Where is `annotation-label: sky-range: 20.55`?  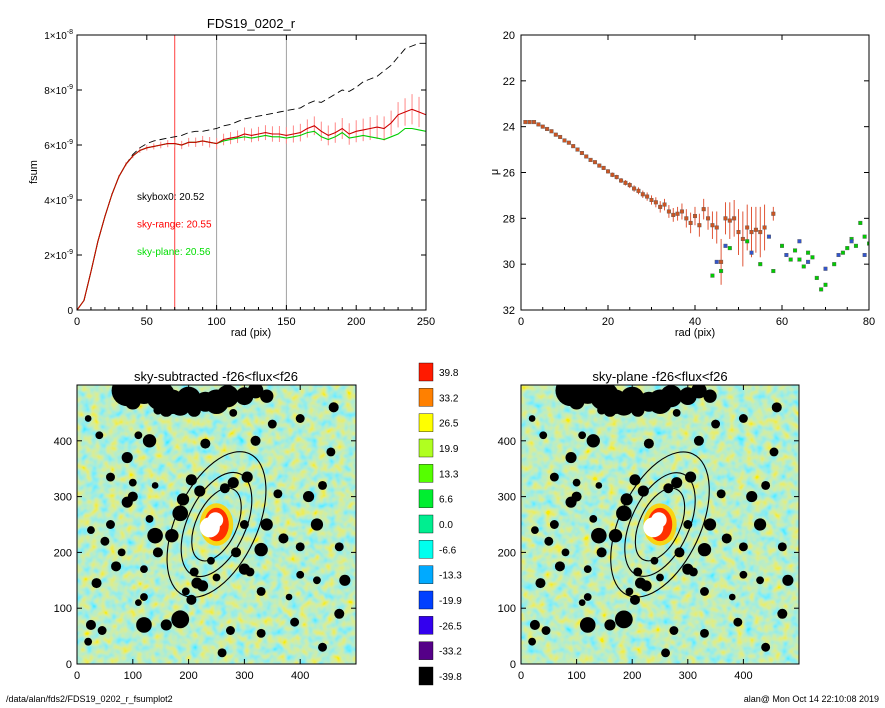
annotation-label: sky-range: 20.55 is located at coordinates (174, 225).